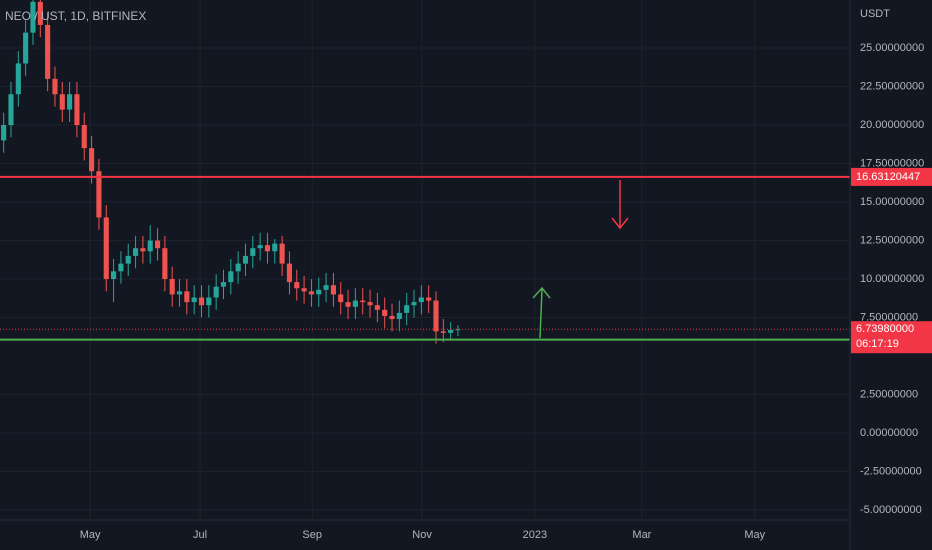 This screenshot has height=550, width=932. I want to click on y-axis-label: USDT, so click(875, 14).